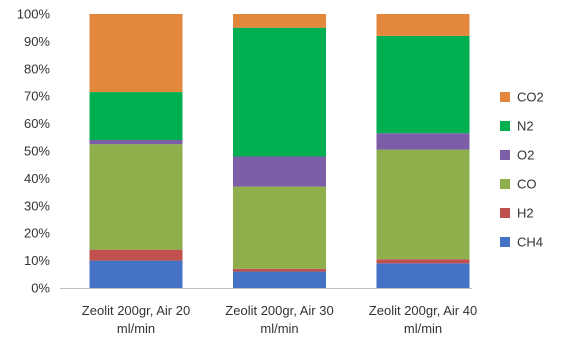 The image size is (561, 339). What do you see at coordinates (525, 155) in the screenshot?
I see `legend-label-o2: O2` at bounding box center [525, 155].